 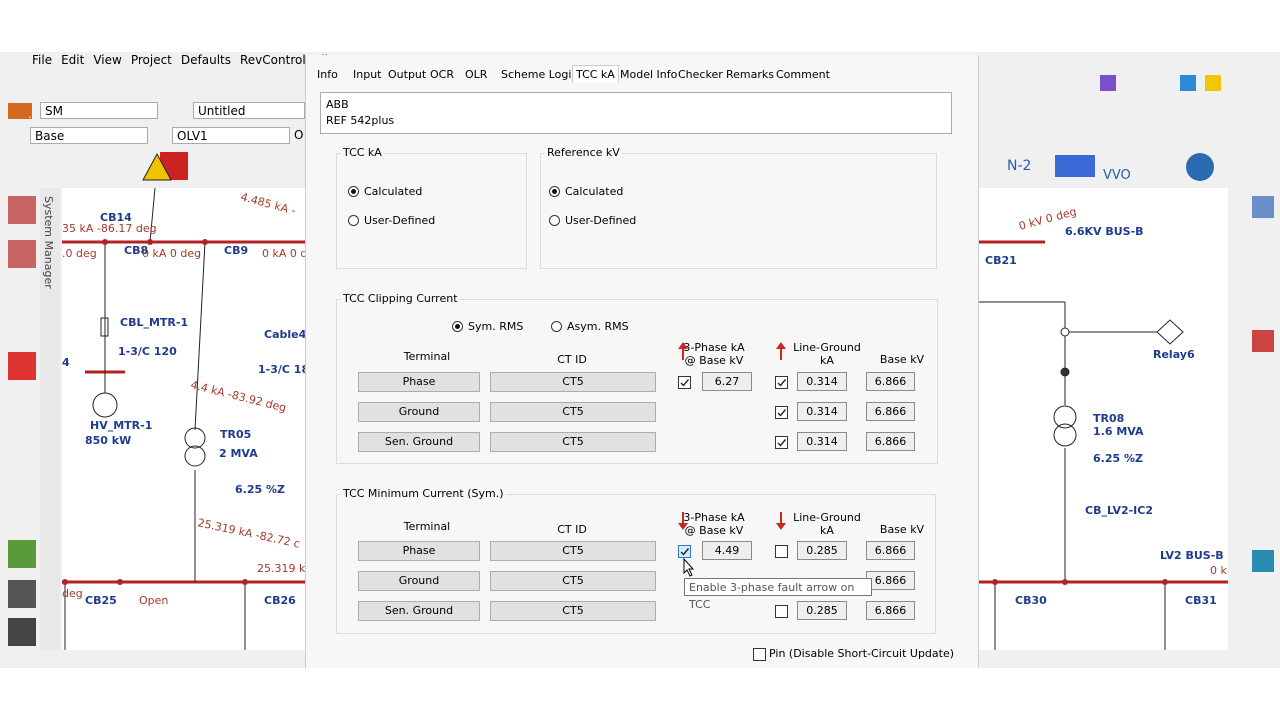 I want to click on diagram-label: LV2 BUS-B, so click(x=1192, y=555).